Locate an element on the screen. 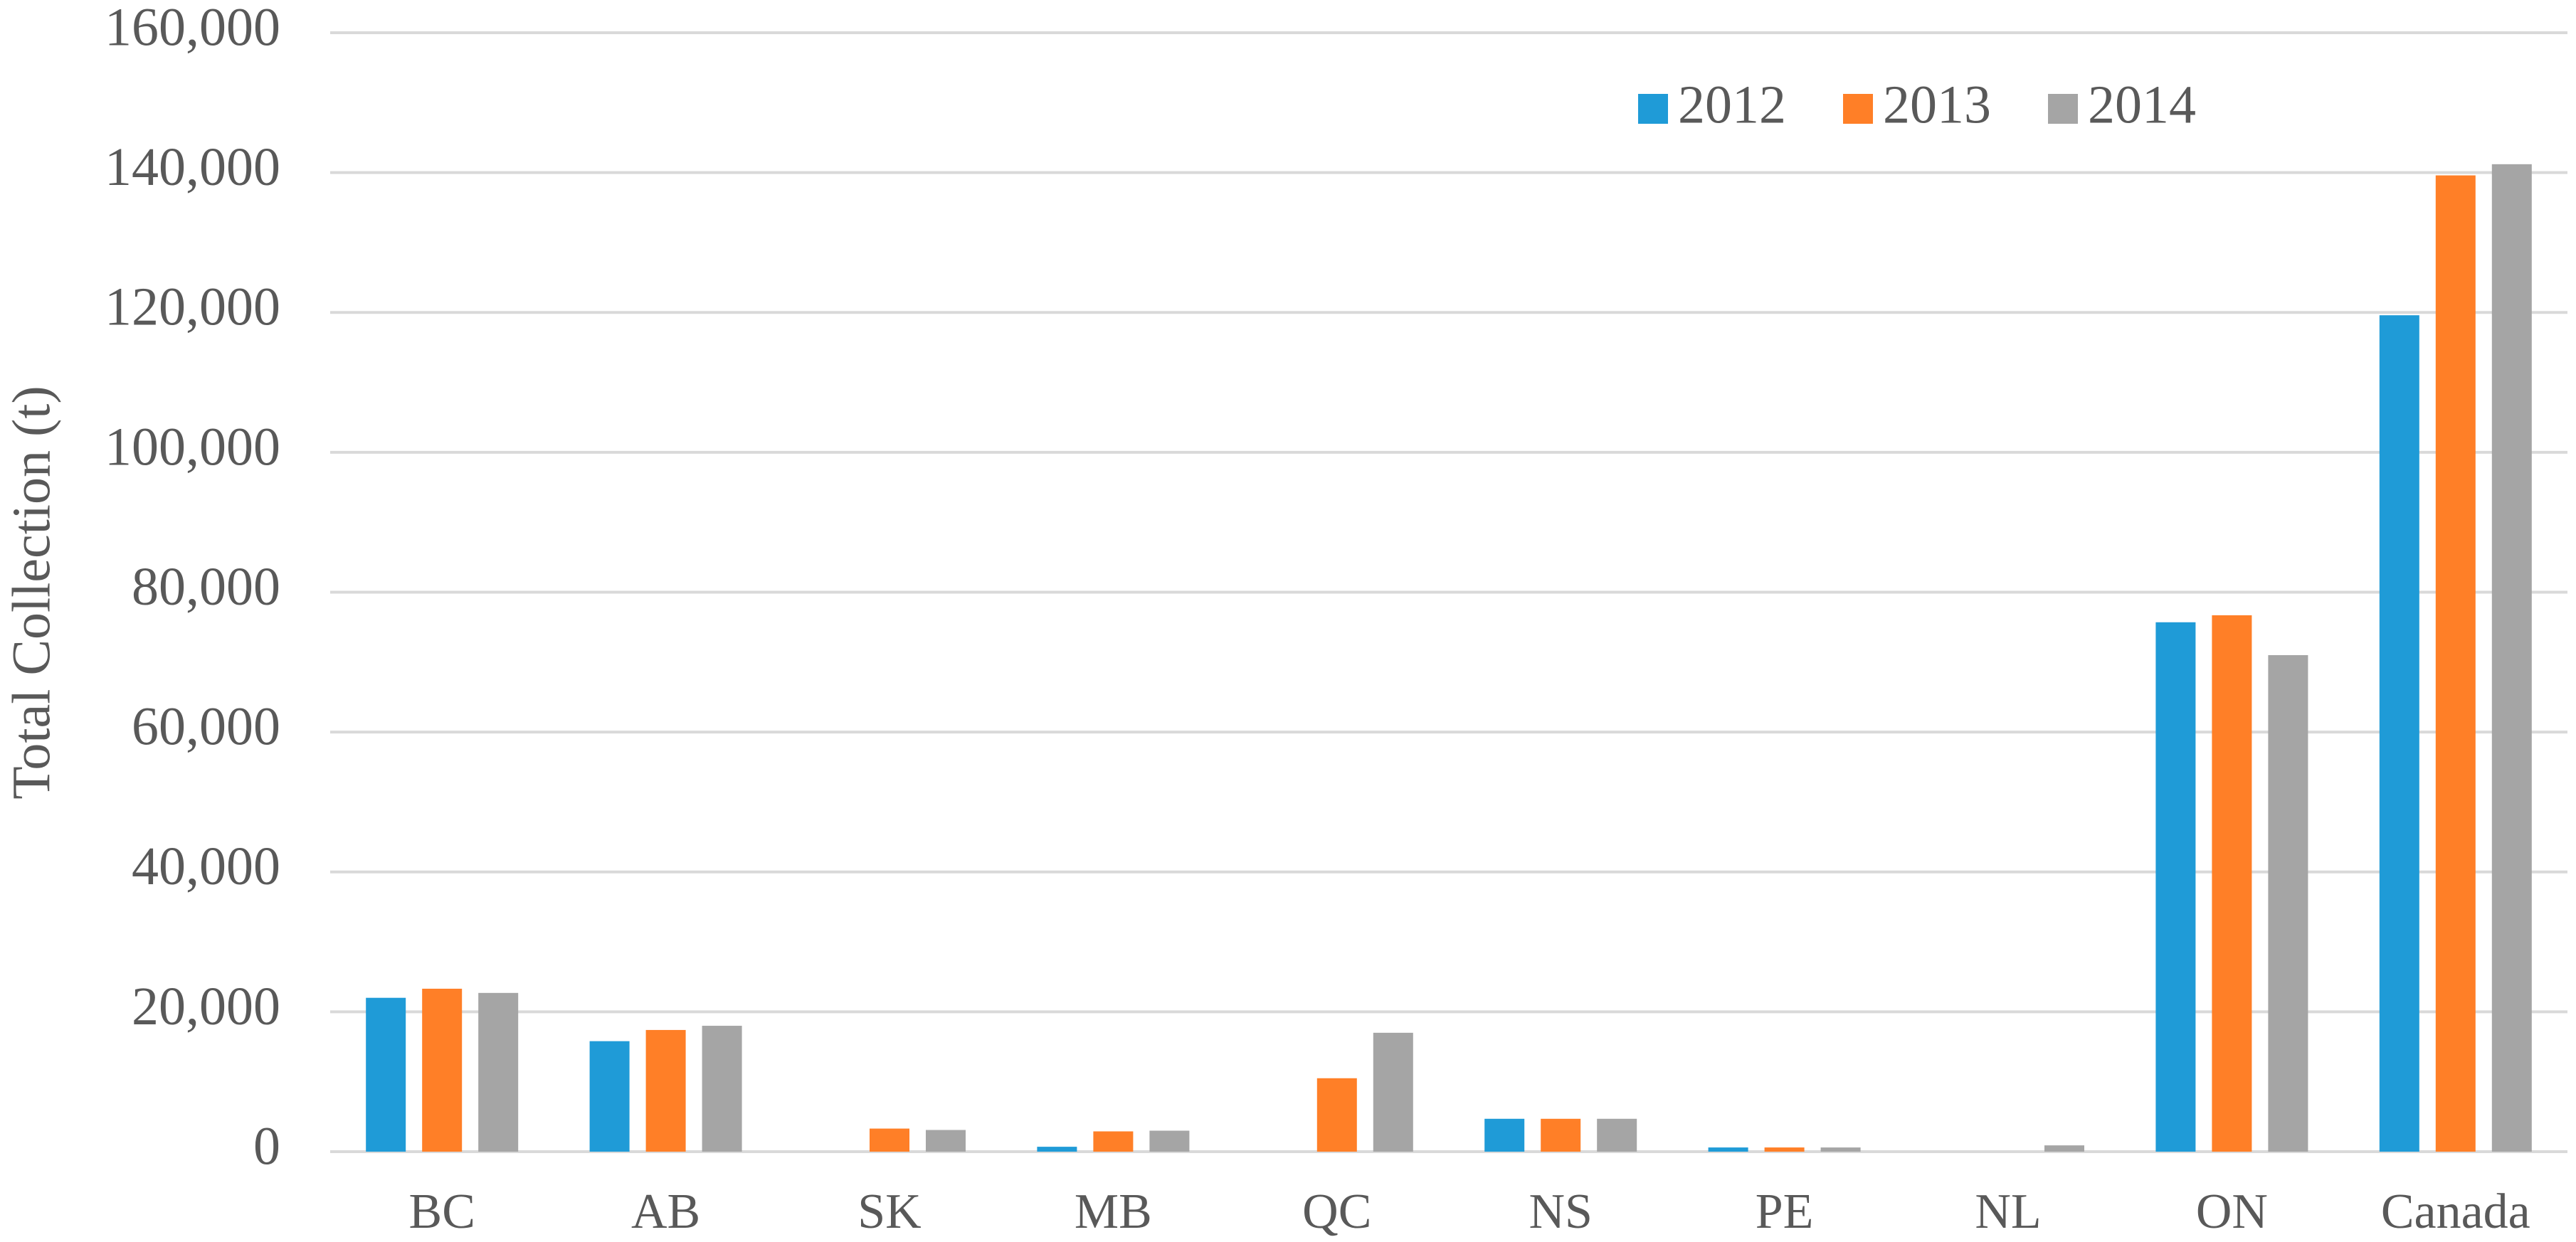 The width and height of the screenshot is (2576, 1242). y-tick-label: 0 is located at coordinates (266, 1146).